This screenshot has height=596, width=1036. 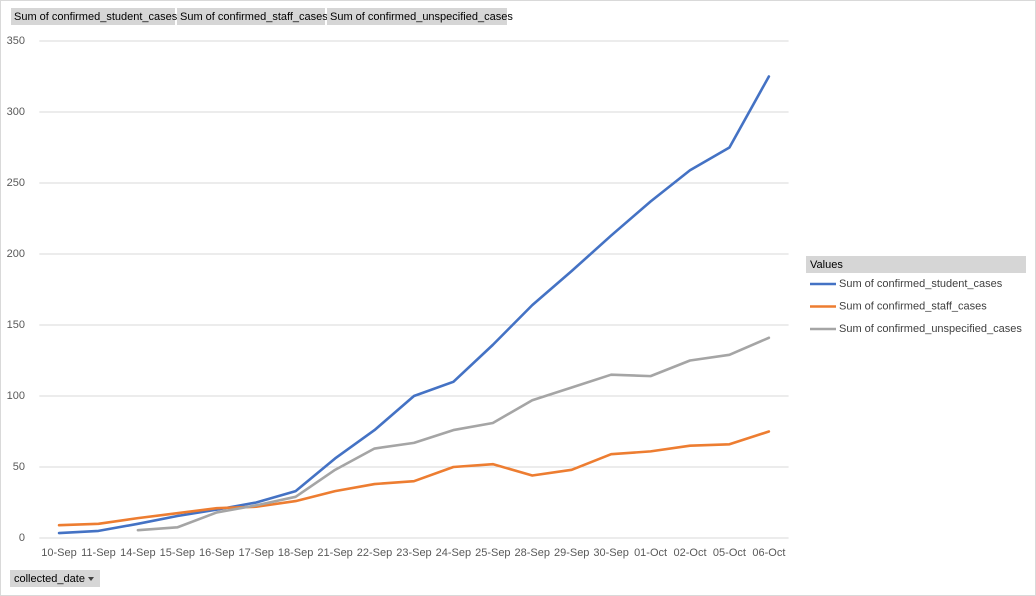 I want to click on field-button-label: Sum of confirmed_staff_cases, so click(x=254, y=17).